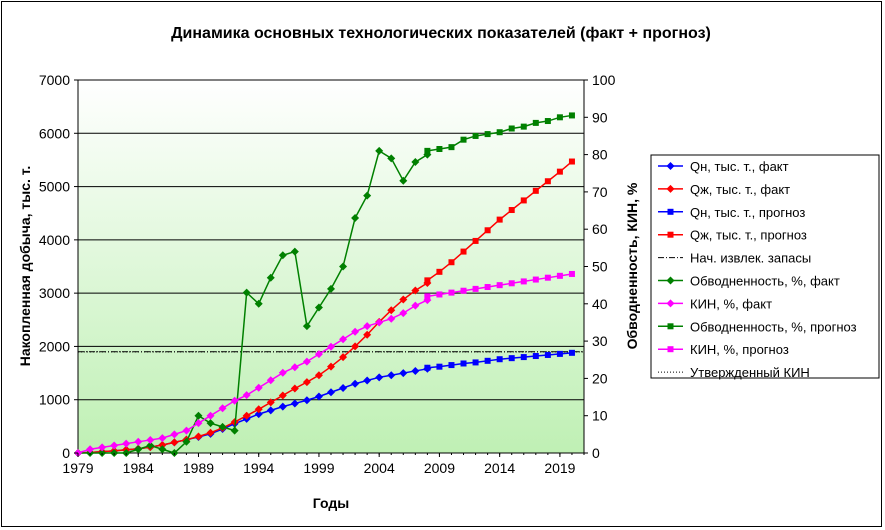 This screenshot has width=885, height=530. Describe the element at coordinates (773, 326) in the screenshot. I see `legend-label: Обводненность, %, прогноз` at that location.